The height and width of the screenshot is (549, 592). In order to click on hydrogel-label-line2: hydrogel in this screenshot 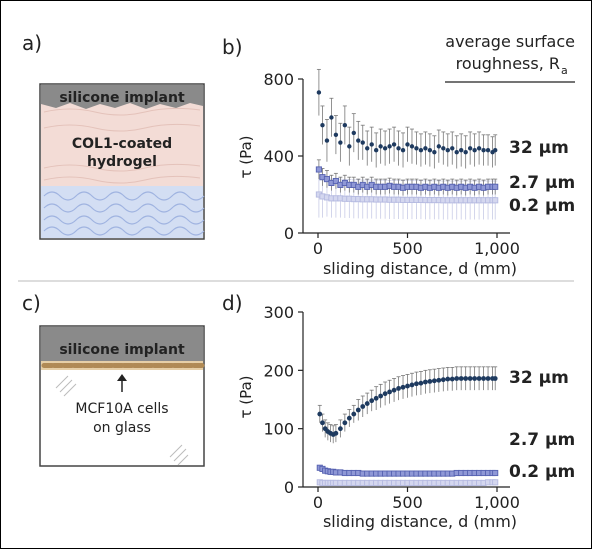, I will do `click(122, 162)`.